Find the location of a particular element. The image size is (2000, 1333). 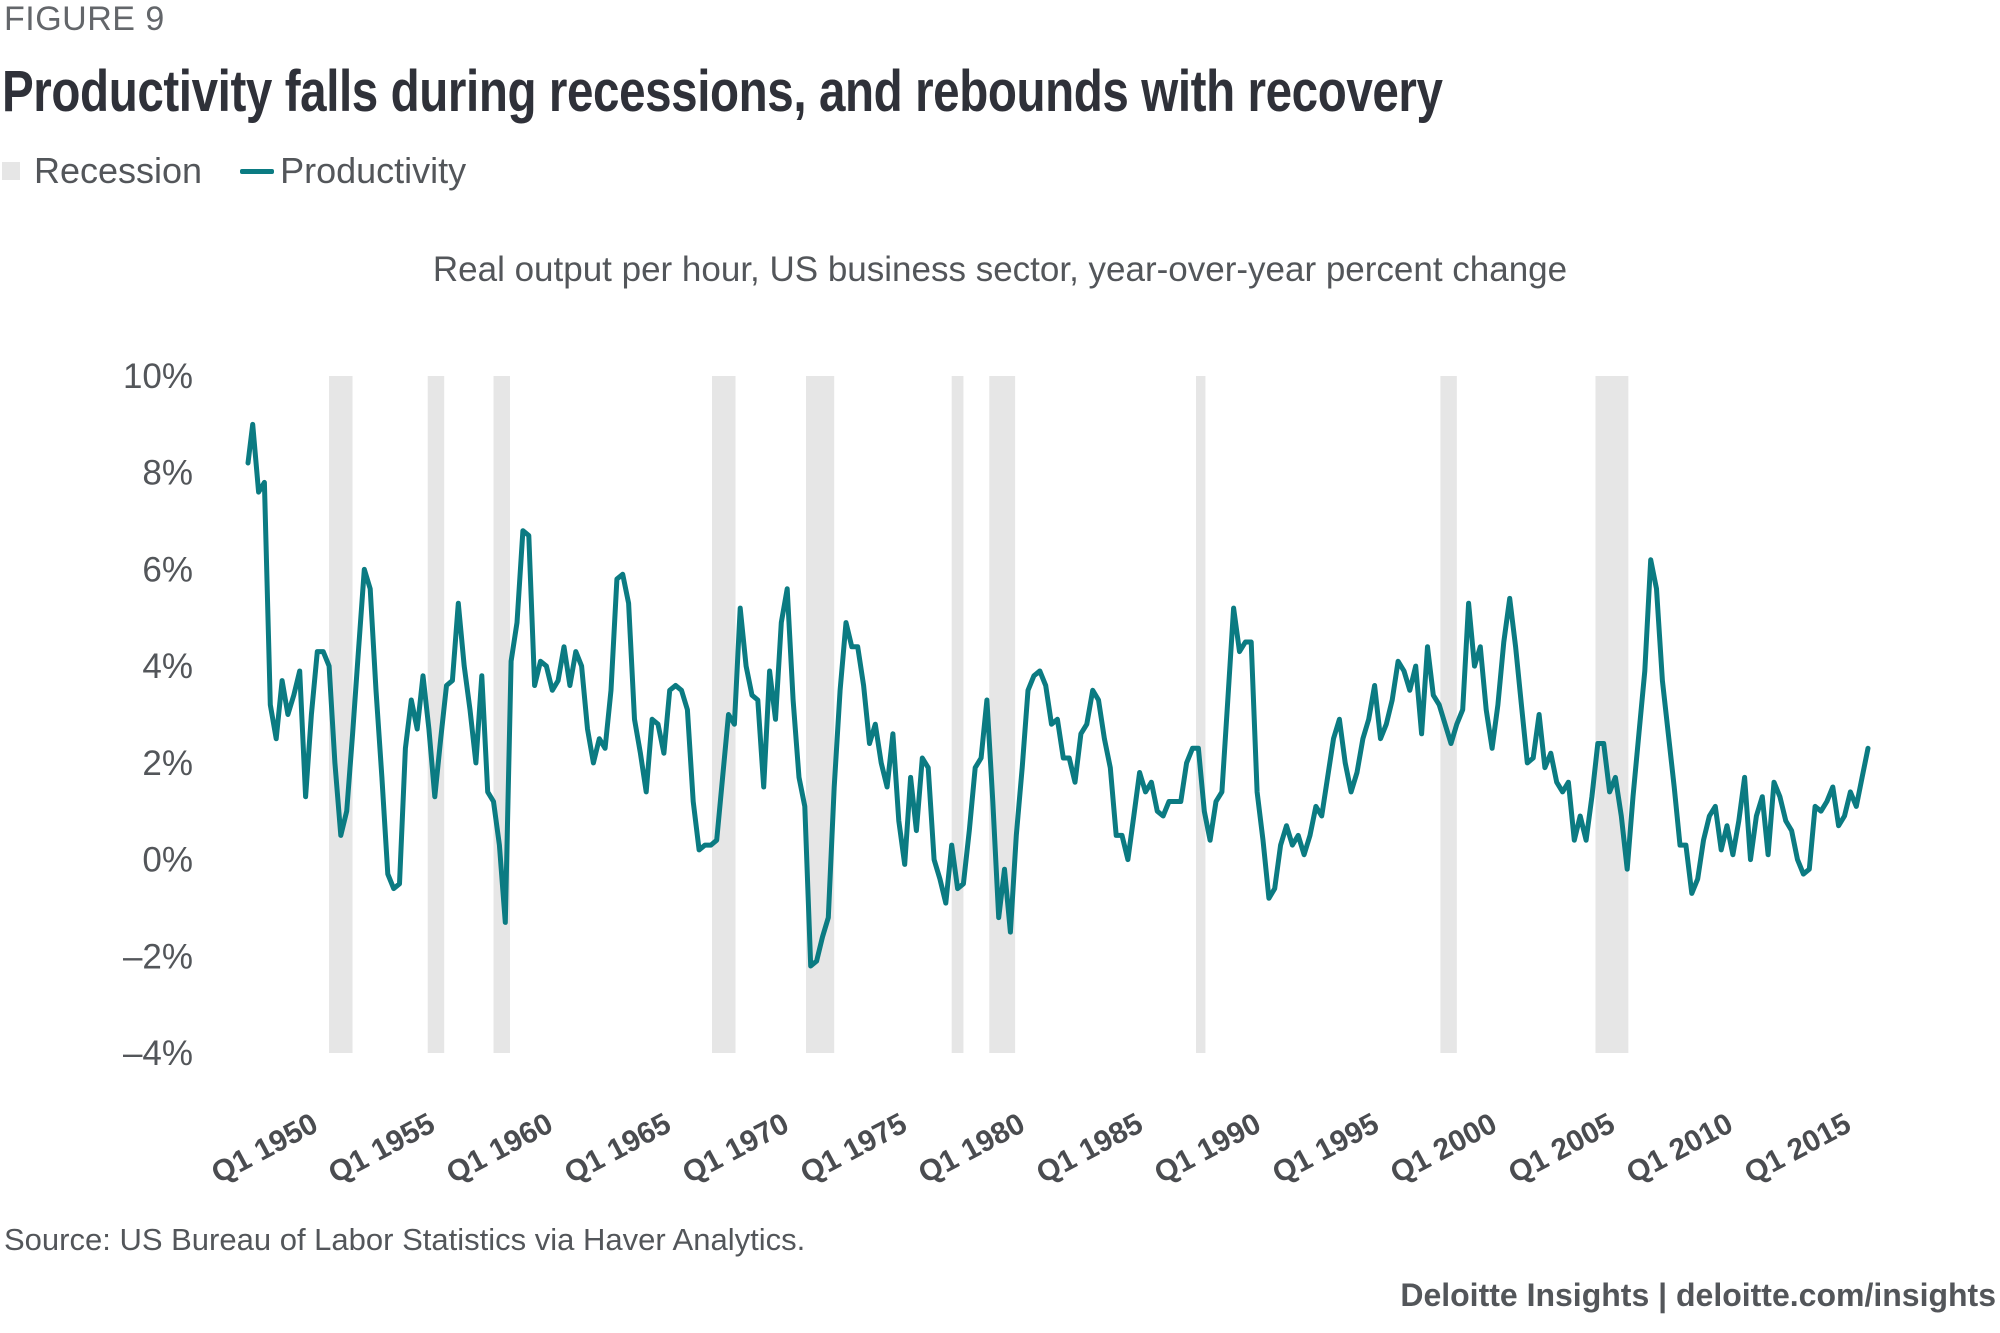

x-tick-label: Q1 1970 is located at coordinates (735, 1148).